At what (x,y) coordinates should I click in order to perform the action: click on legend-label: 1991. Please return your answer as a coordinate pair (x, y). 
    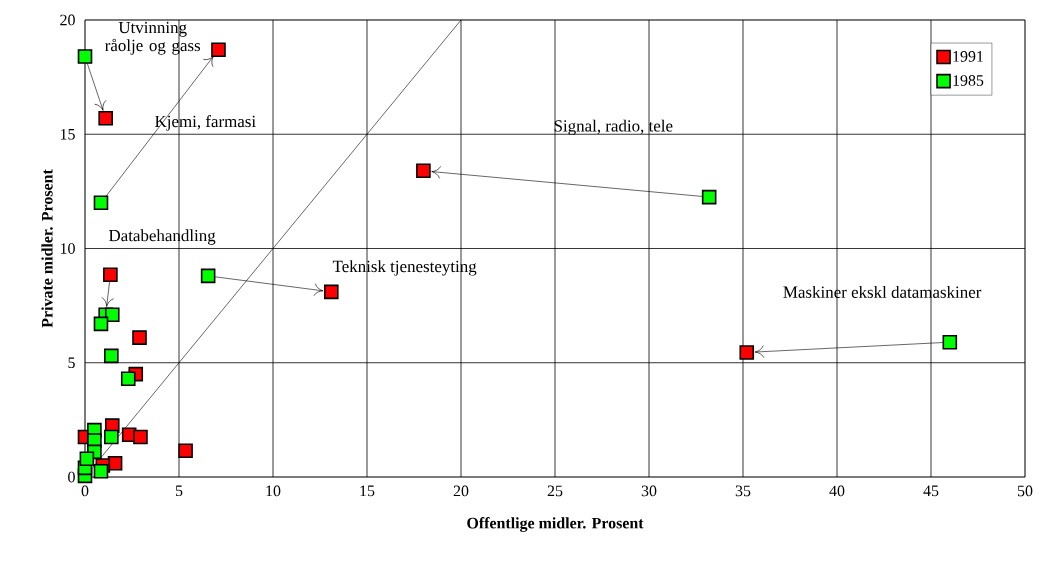
    Looking at the image, I should click on (968, 56).